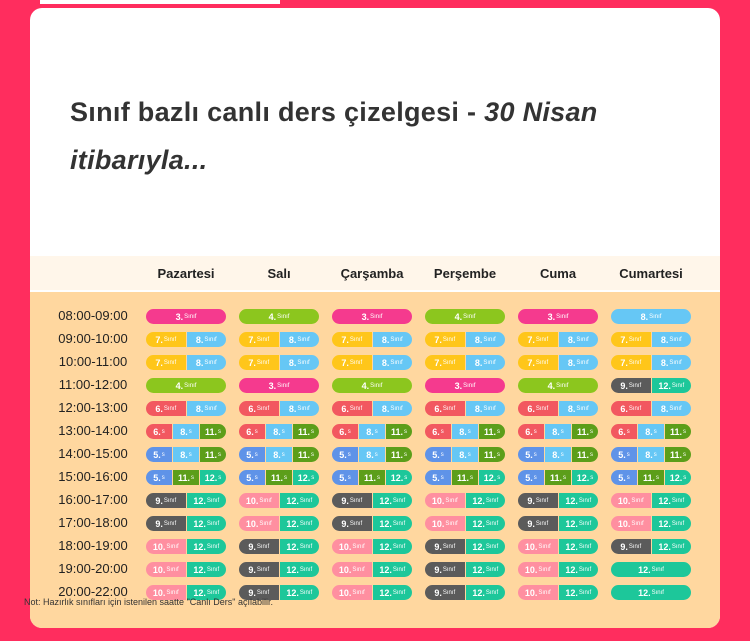 Image resolution: width=750 pixels, height=641 pixels. Describe the element at coordinates (93, 591) in the screenshot. I see `time-slot-label: 20:00-22:00` at that location.